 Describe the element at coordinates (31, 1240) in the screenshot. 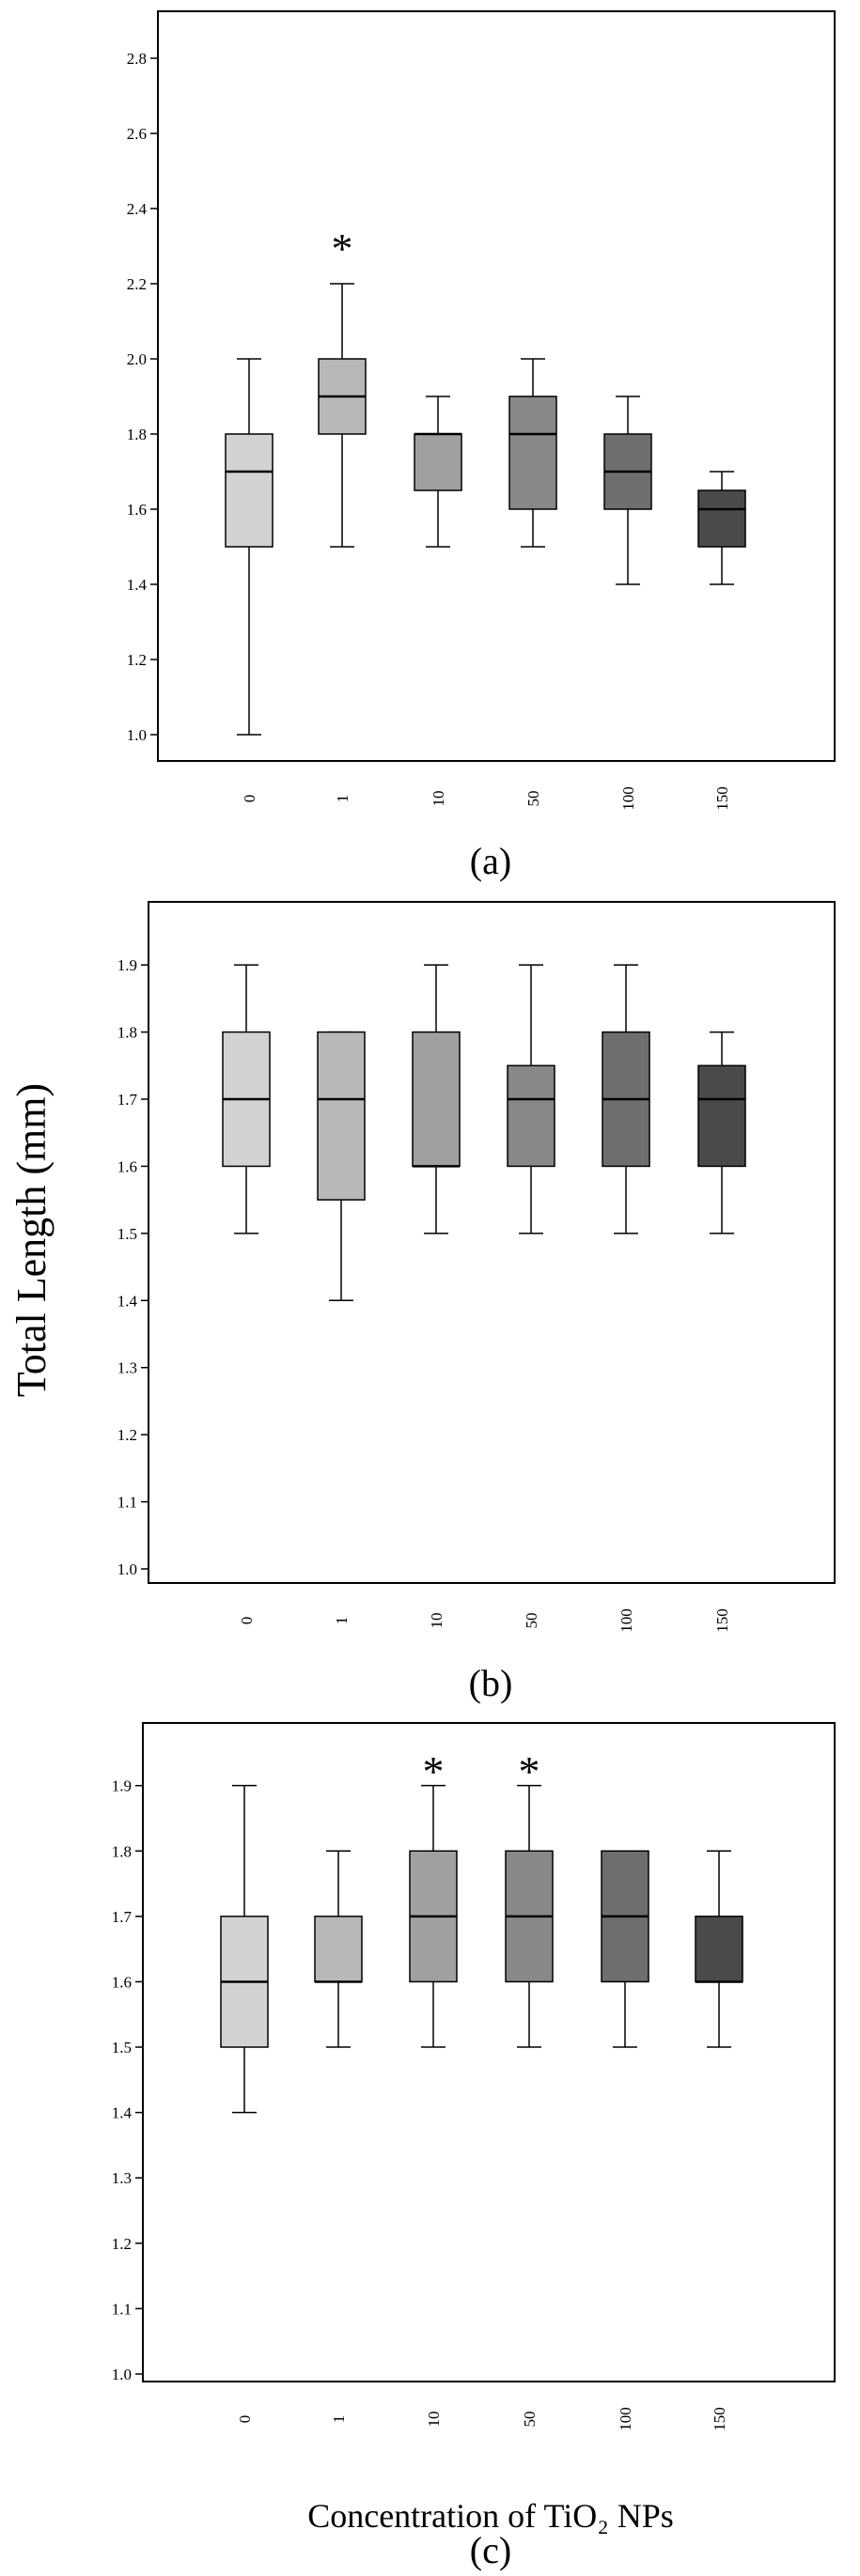

I see `y-axis-title: Total Length (mm)` at that location.